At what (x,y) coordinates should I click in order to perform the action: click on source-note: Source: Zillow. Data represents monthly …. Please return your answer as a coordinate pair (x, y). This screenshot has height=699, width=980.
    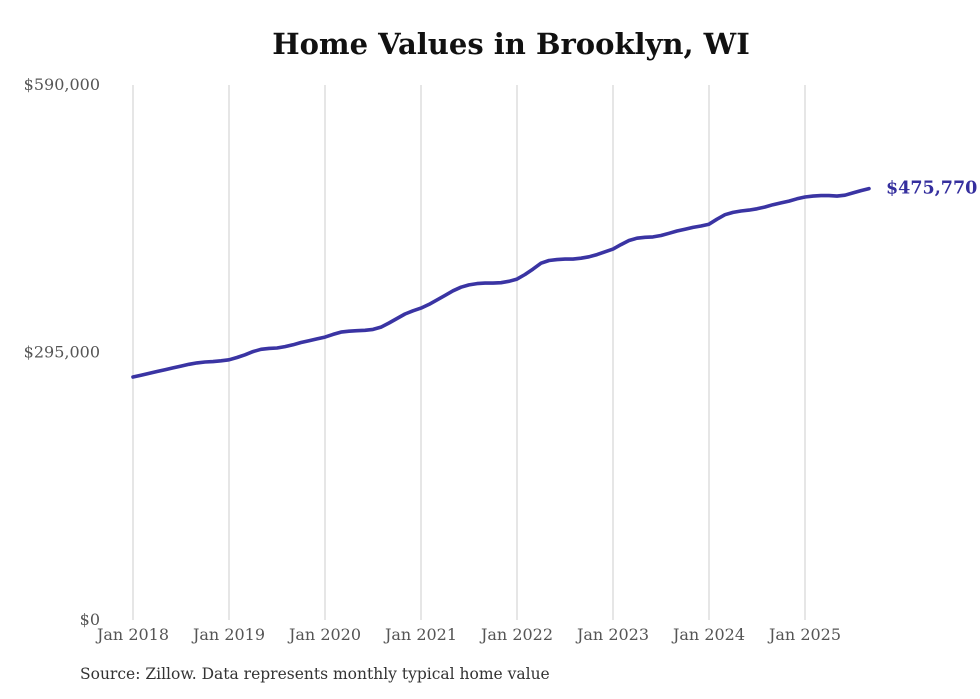
    Looking at the image, I should click on (315, 674).